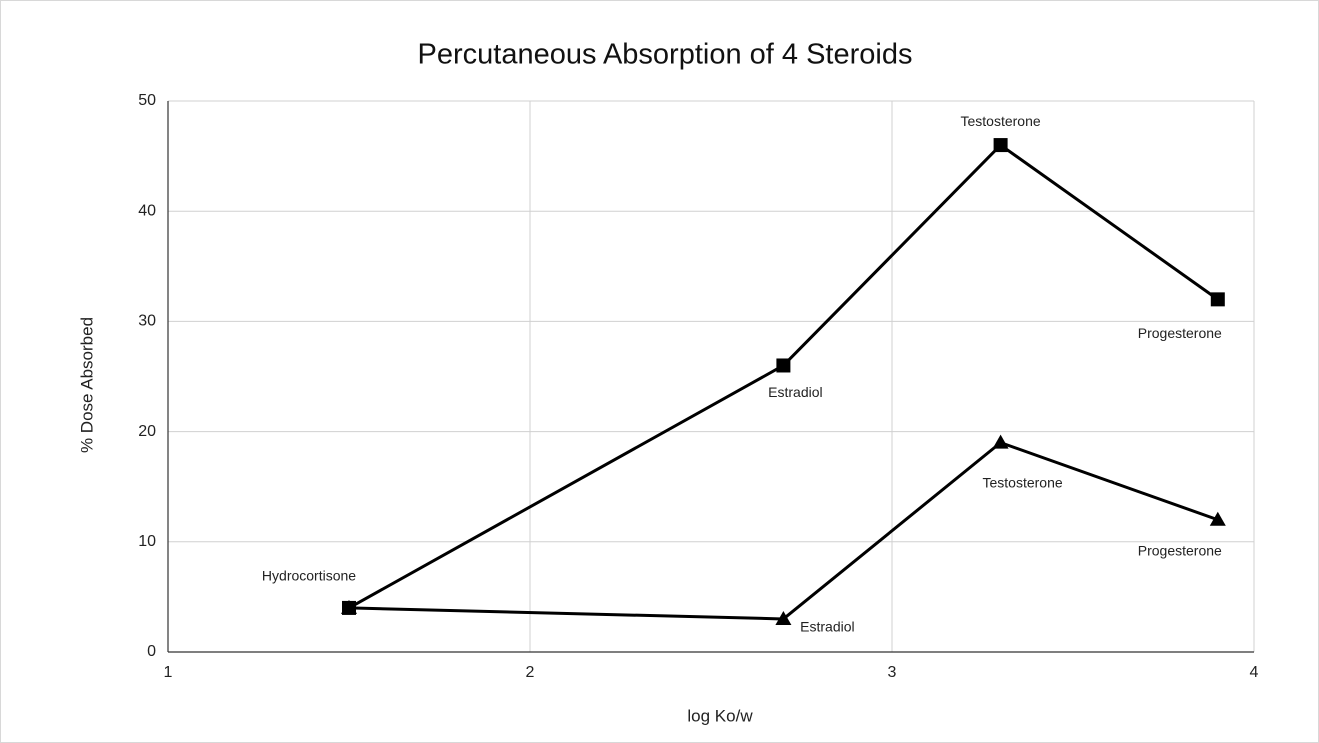  What do you see at coordinates (720, 715) in the screenshot?
I see `x-axis-title: log Ko/w` at bounding box center [720, 715].